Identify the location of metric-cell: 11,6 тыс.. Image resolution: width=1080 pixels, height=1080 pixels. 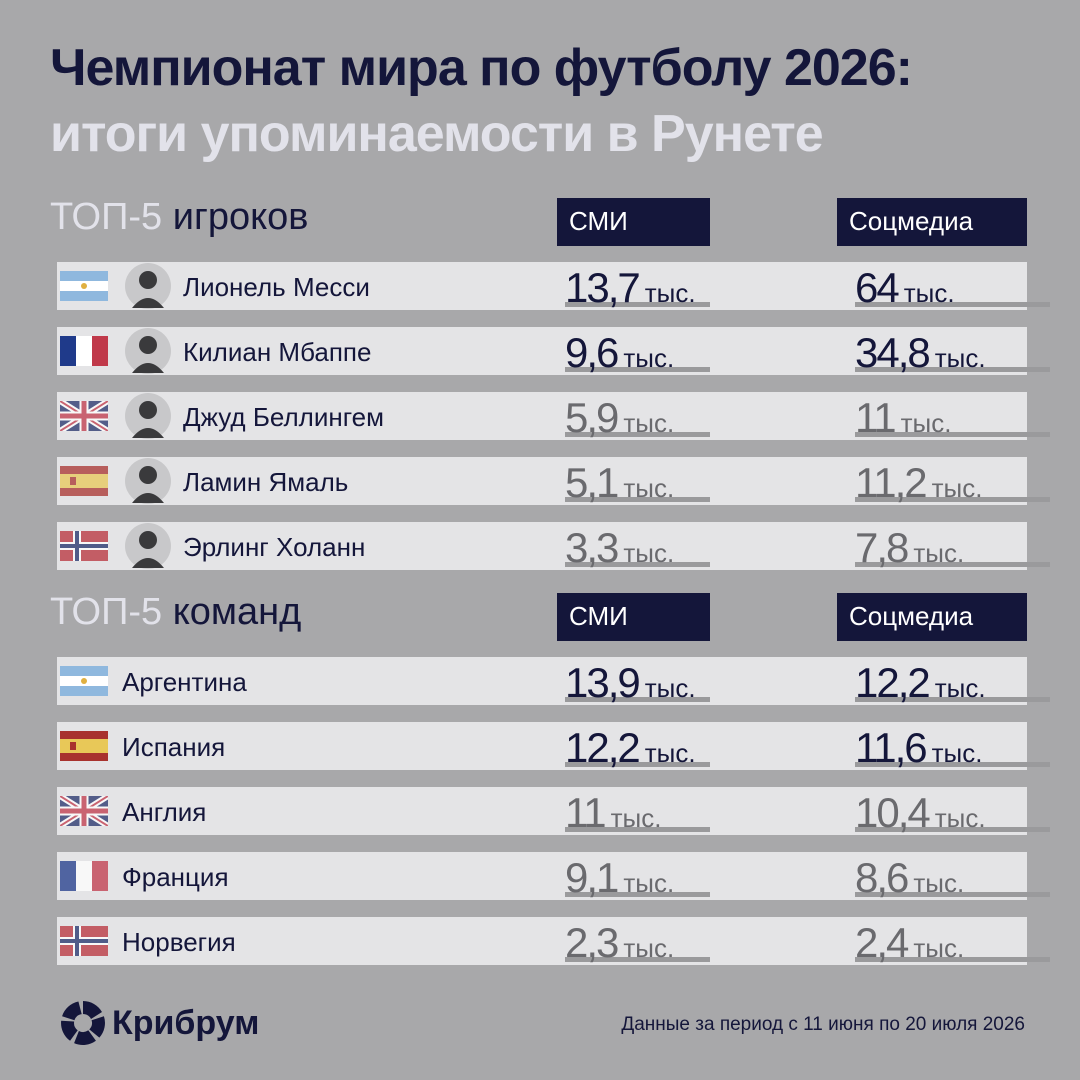
(918, 748).